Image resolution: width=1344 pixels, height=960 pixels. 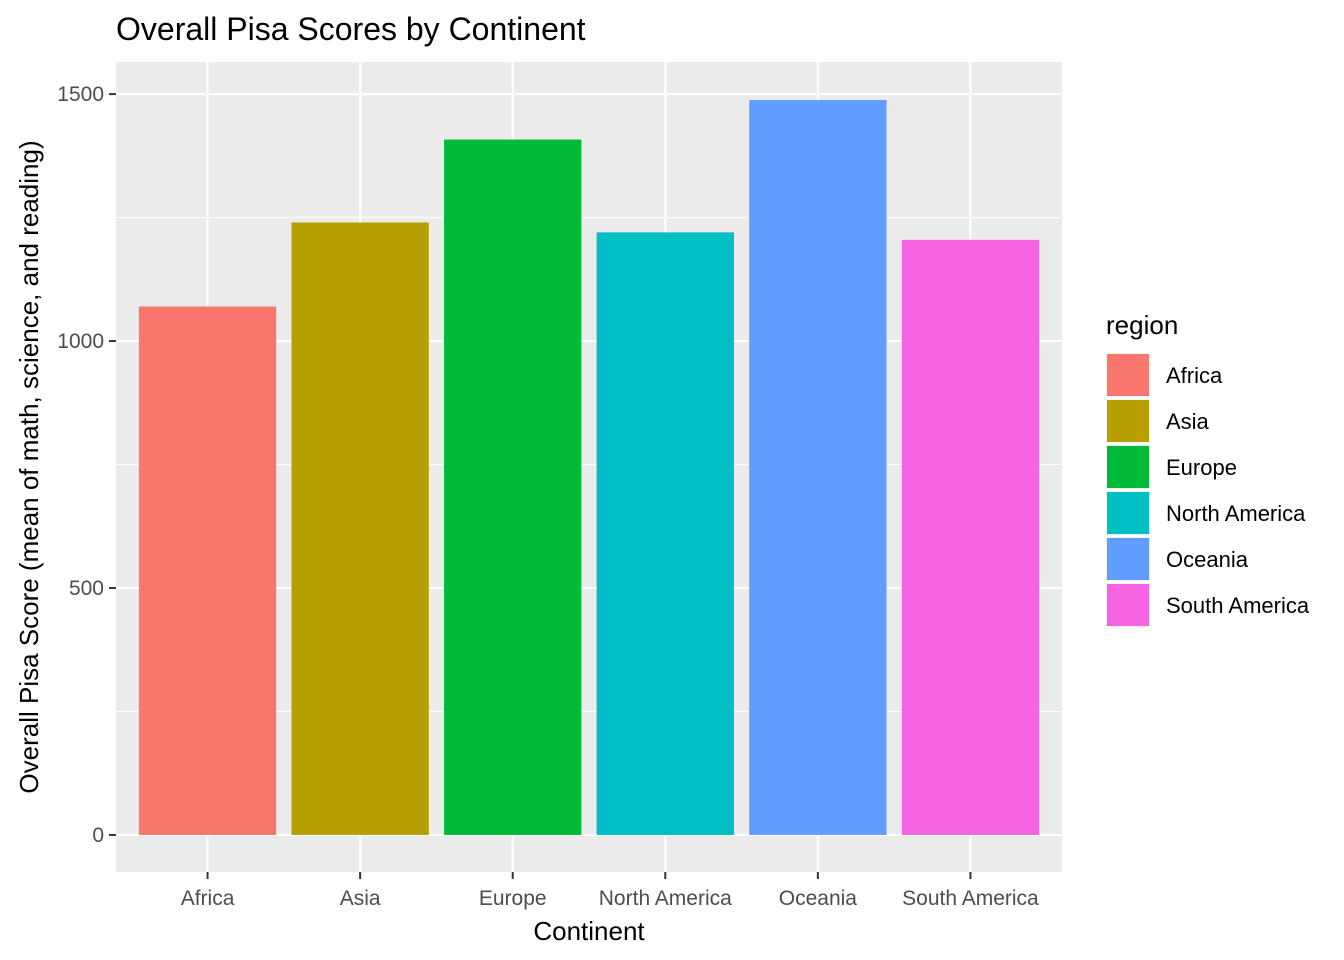 I want to click on y-tick-label: 1500, so click(x=80, y=94).